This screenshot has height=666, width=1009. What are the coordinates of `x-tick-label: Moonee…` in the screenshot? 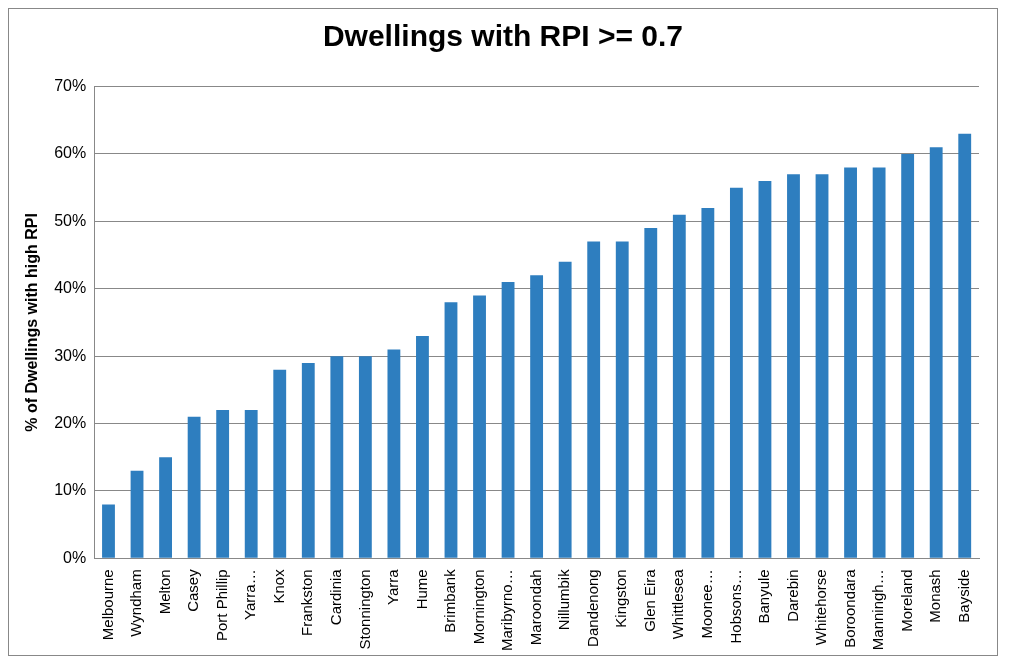 It's located at (706, 604).